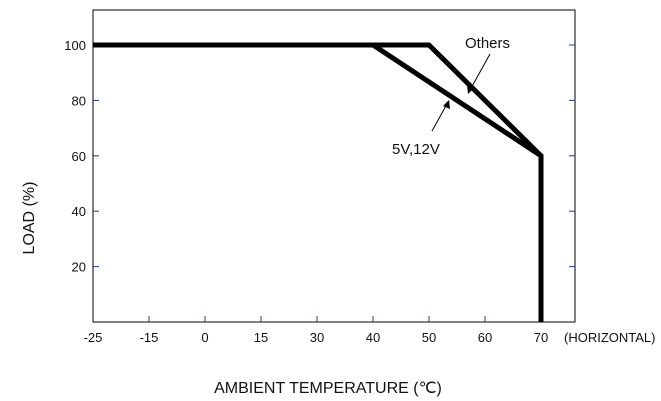 This screenshot has width=661, height=401. I want to click on x-unit-note: (HORIZONTAL), so click(609, 337).